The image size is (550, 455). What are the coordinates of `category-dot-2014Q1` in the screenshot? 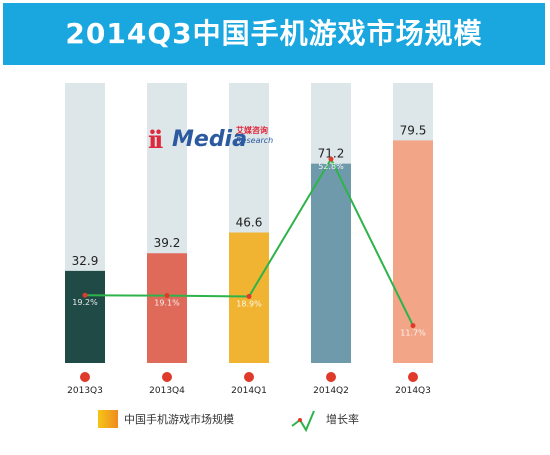 It's located at (249, 377).